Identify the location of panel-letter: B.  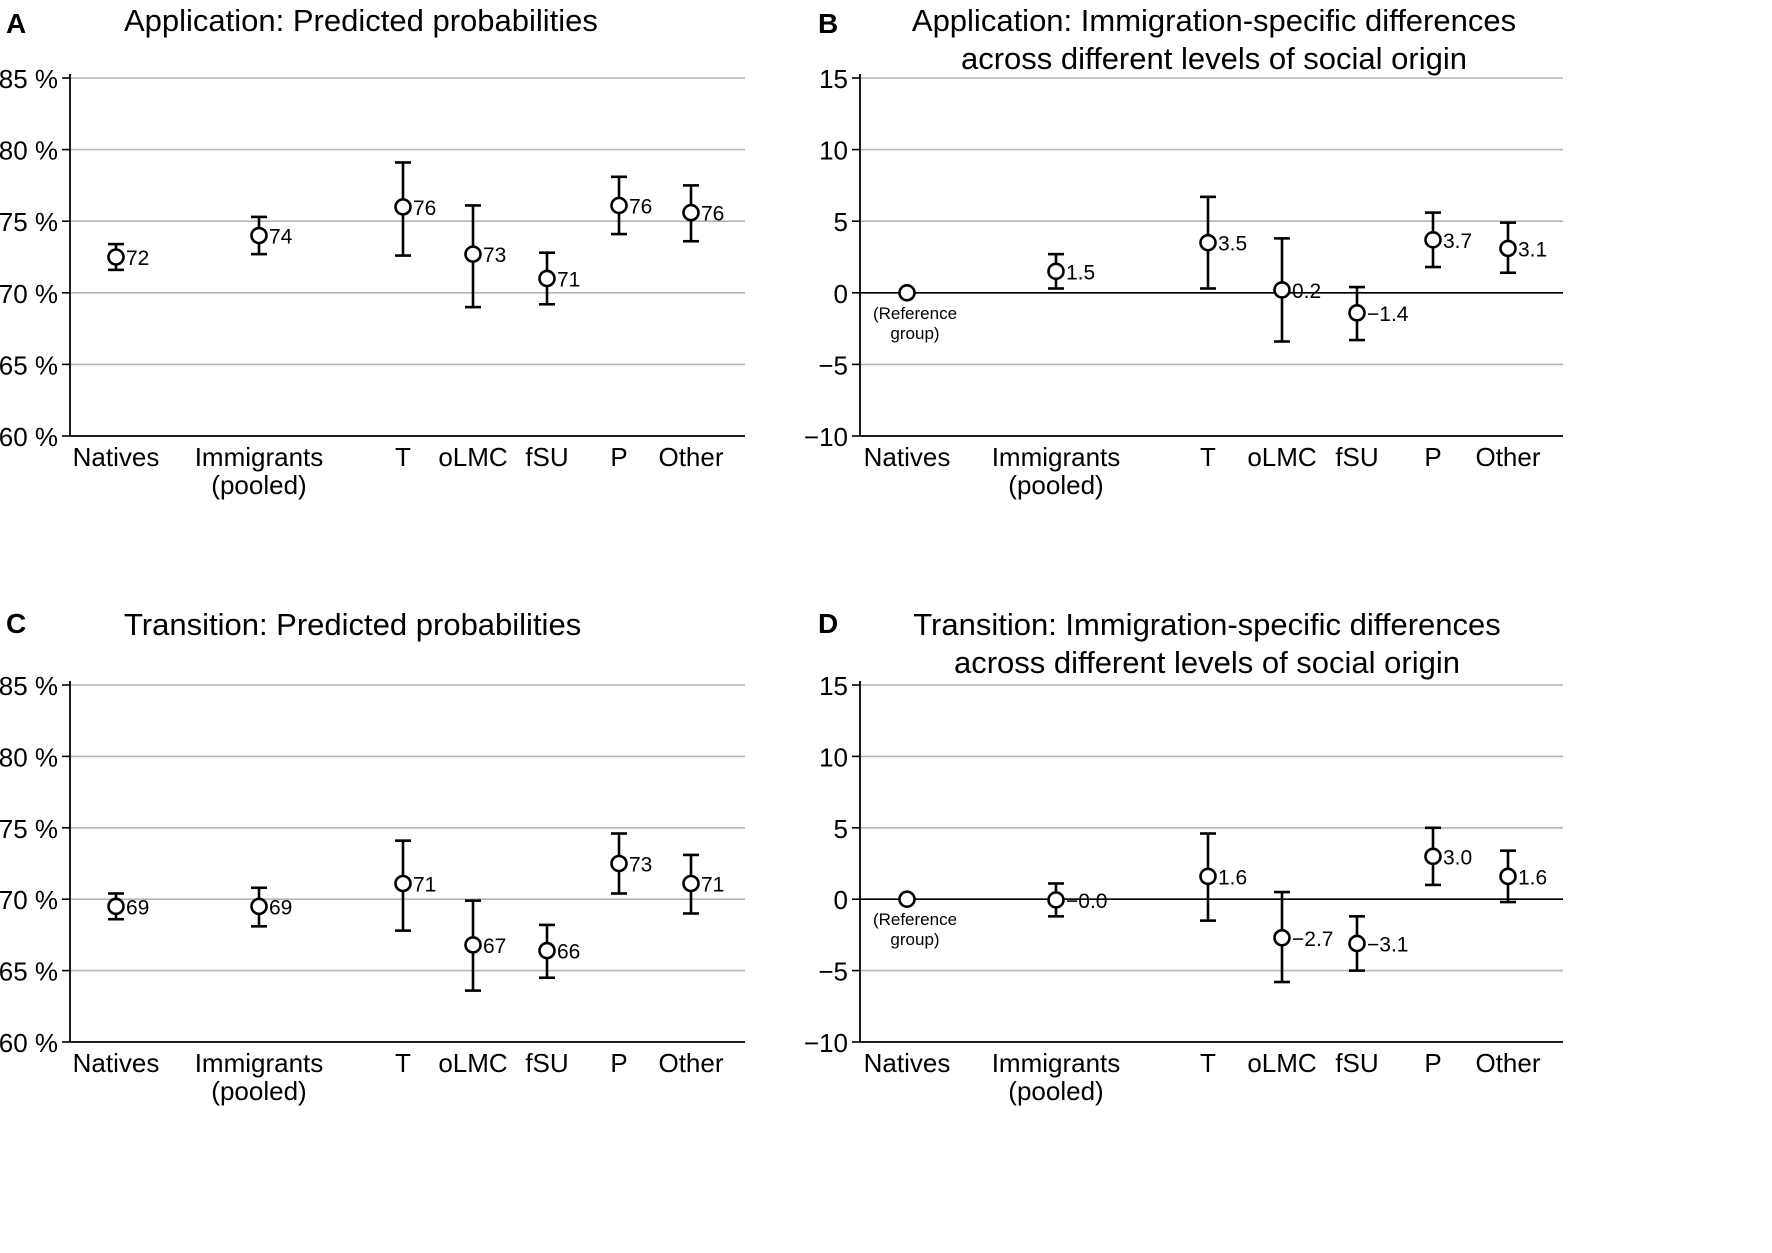
(828, 23).